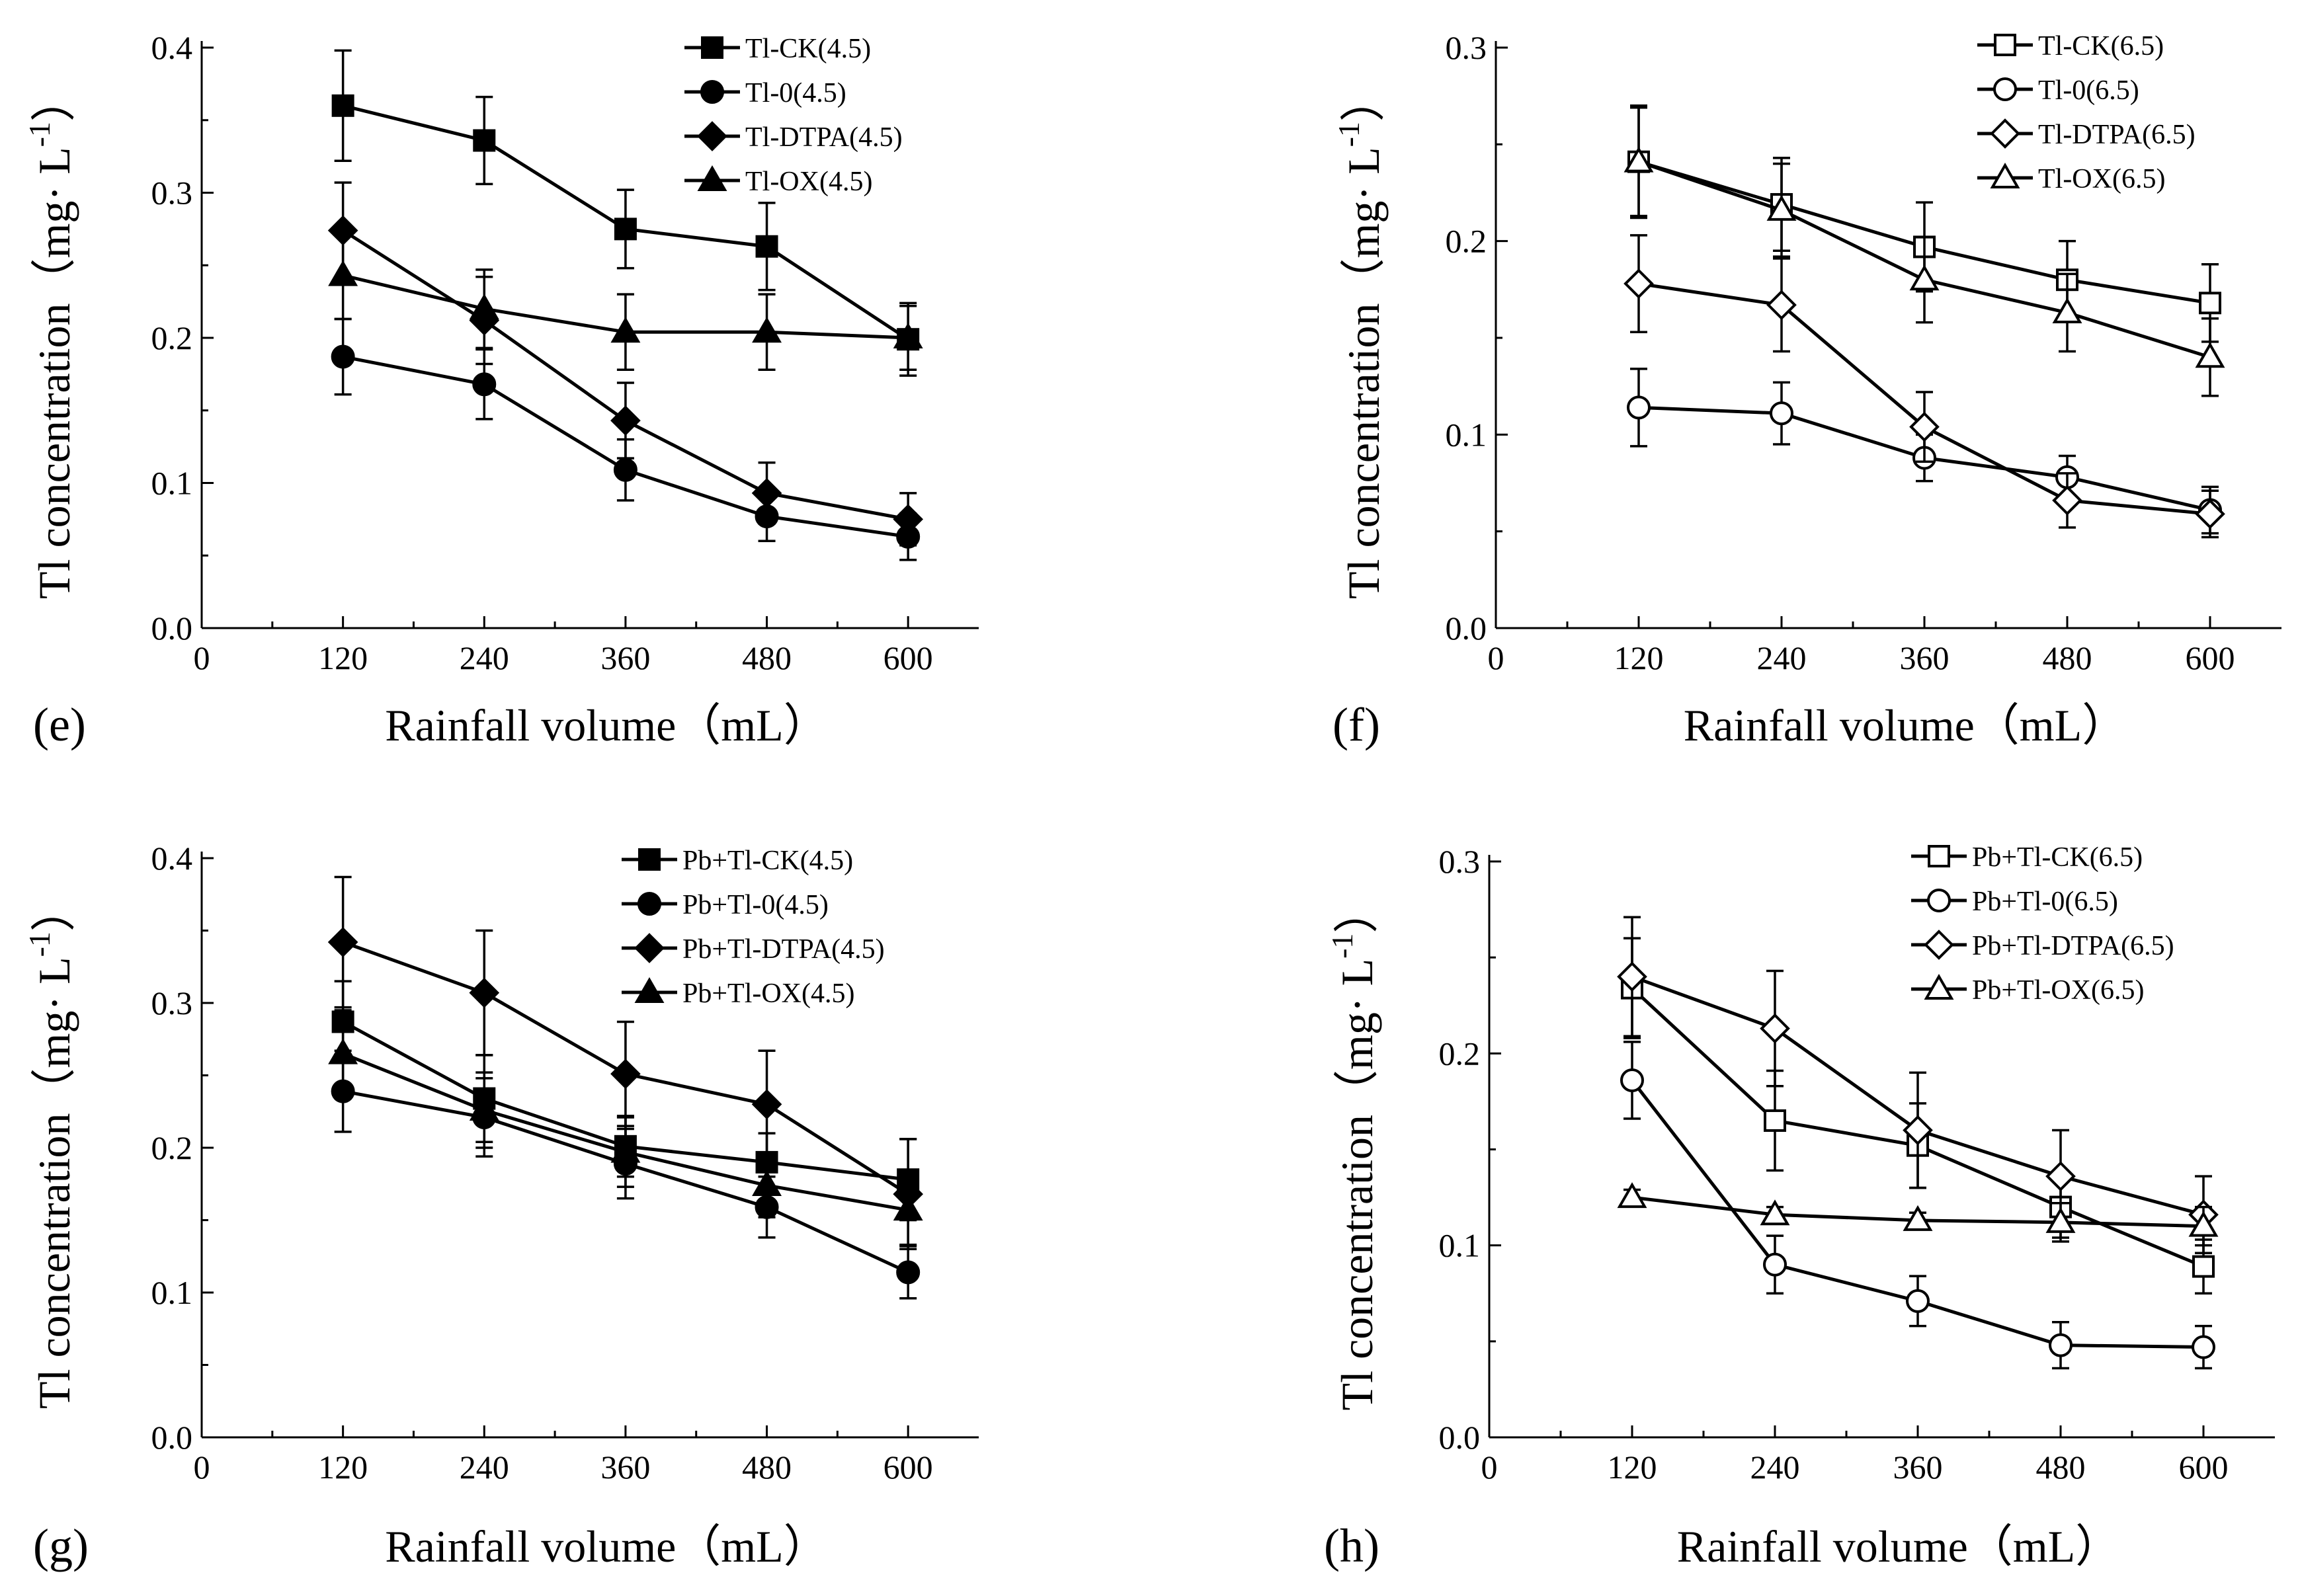 This screenshot has height=1596, width=2300. Describe the element at coordinates (2071, 46) in the screenshot. I see `legend-entry: Tl-CK(6.5)` at that location.